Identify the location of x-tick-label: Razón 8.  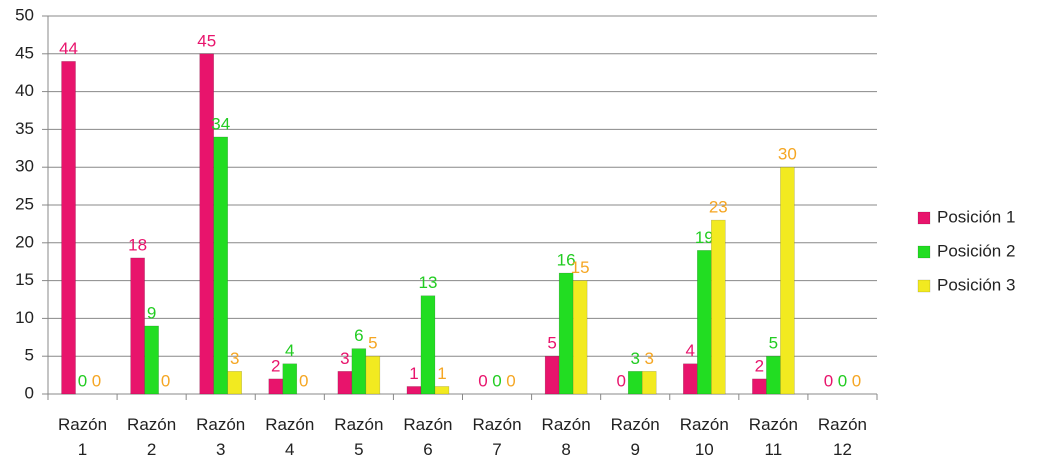
(566, 437).